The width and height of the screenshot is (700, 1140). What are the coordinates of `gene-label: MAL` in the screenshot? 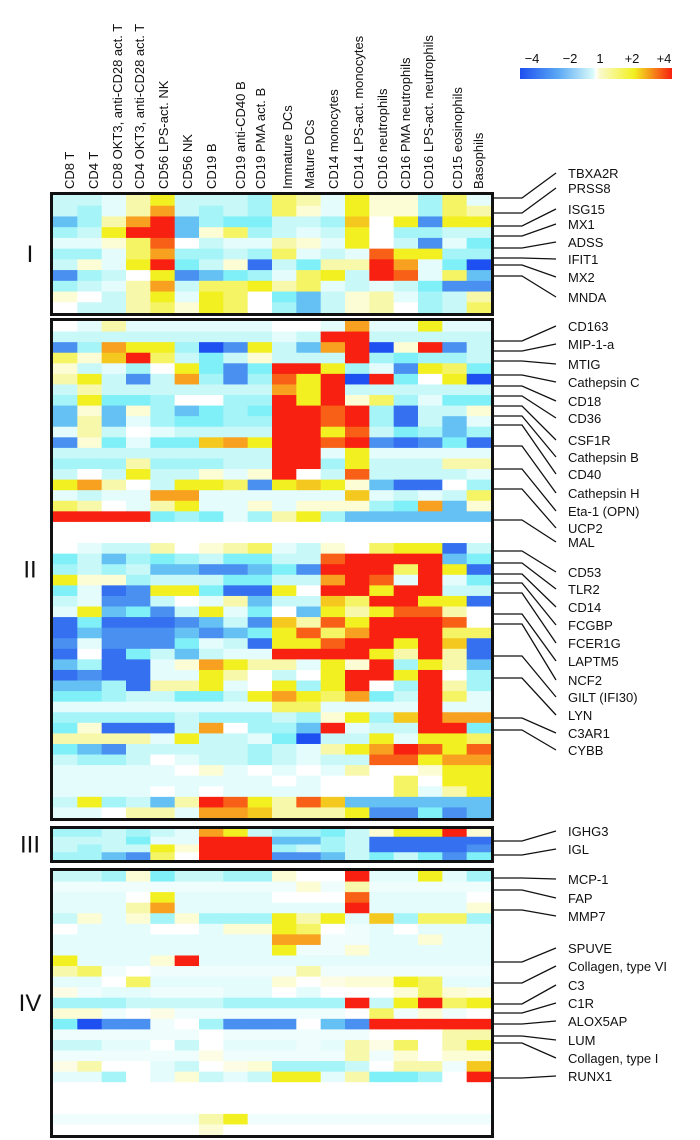 It's located at (581, 542).